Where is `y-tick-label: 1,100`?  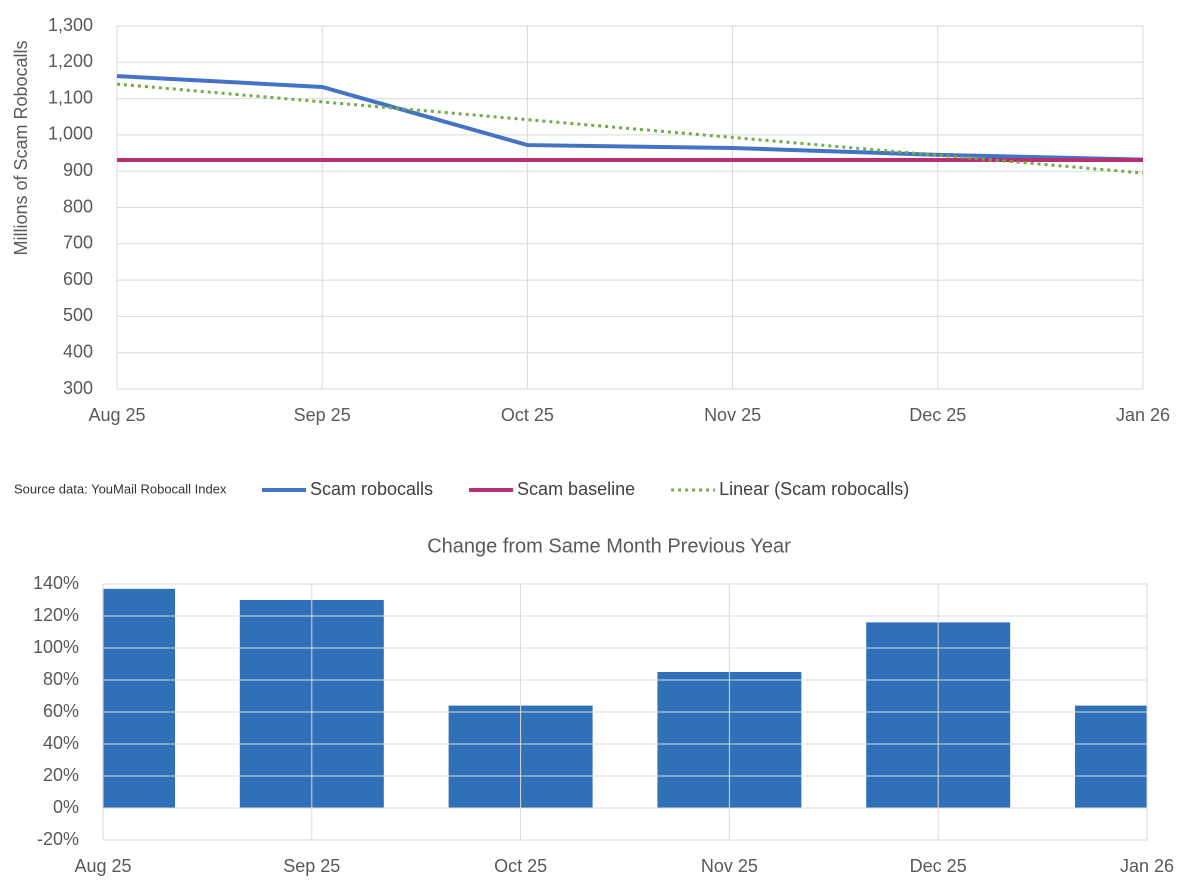
y-tick-label: 1,100 is located at coordinates (70, 97).